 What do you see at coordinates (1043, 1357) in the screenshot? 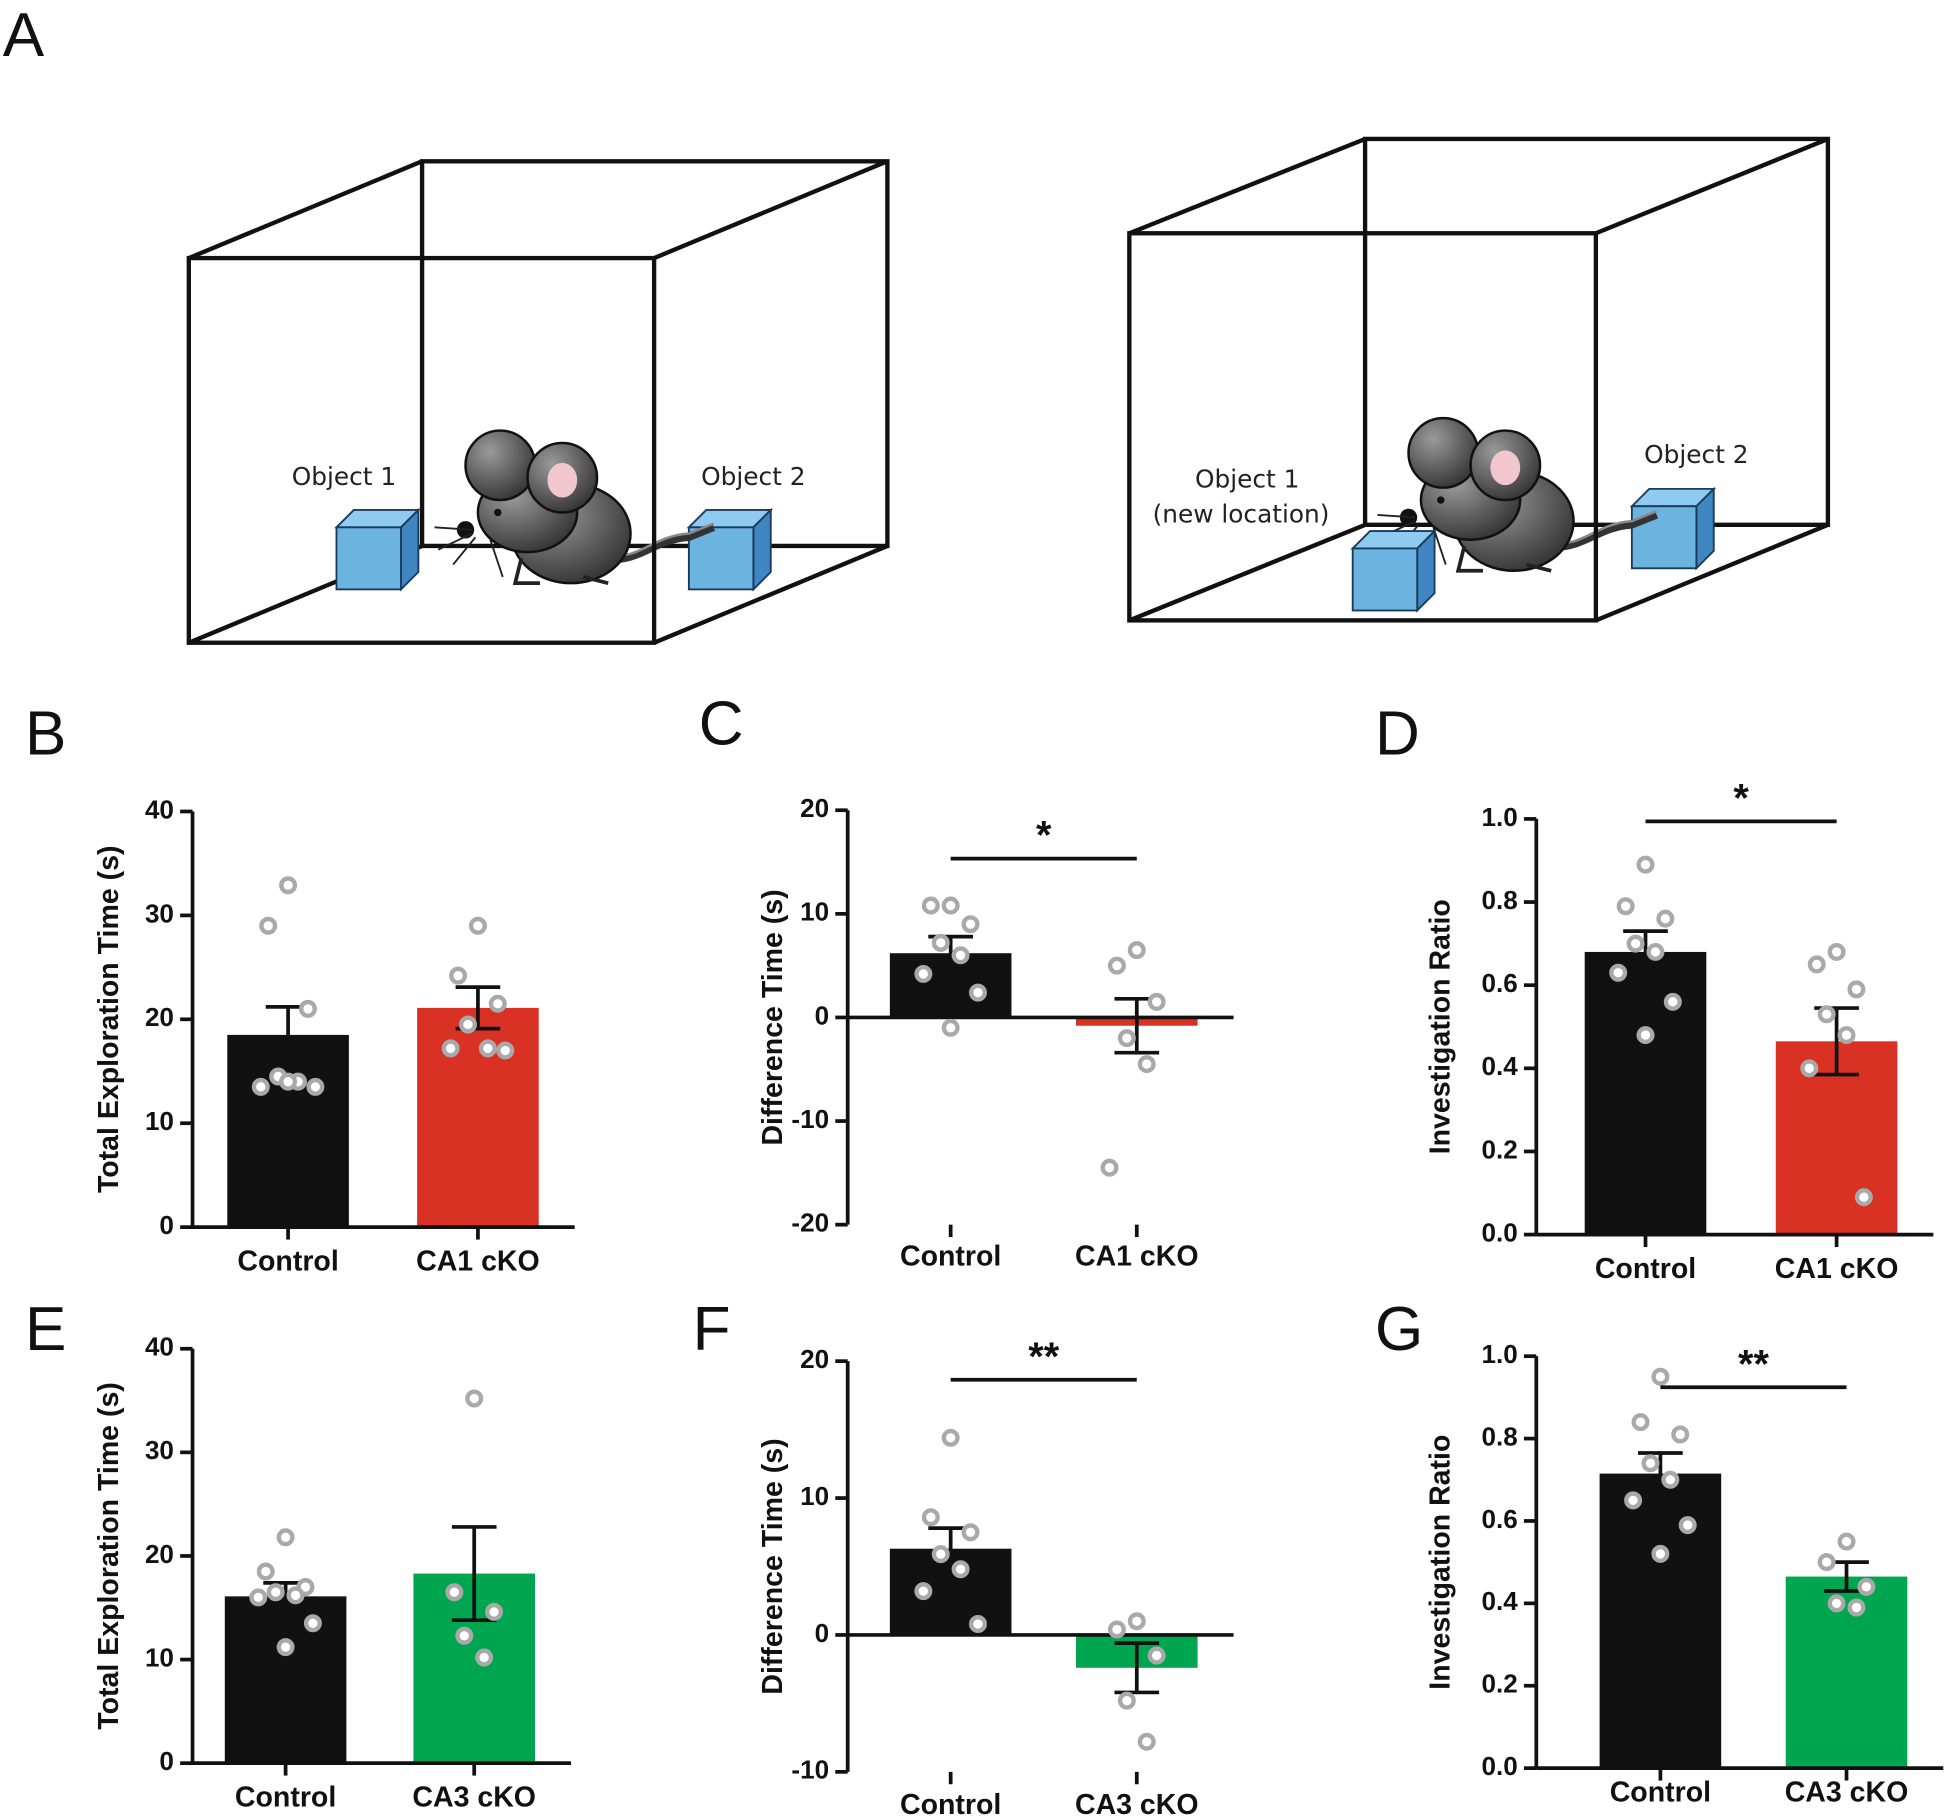
I see `significance-label: **` at bounding box center [1043, 1357].